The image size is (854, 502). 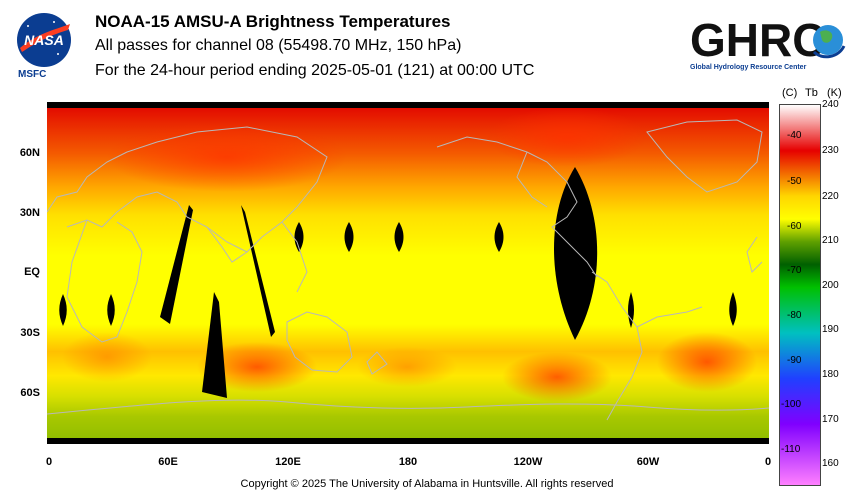 What do you see at coordinates (30, 393) in the screenshot?
I see `lat-label-60s: 60S` at bounding box center [30, 393].